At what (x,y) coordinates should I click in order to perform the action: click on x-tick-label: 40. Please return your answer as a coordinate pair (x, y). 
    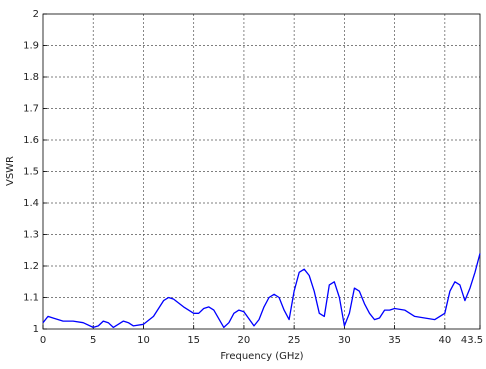
    Looking at the image, I should click on (444, 340).